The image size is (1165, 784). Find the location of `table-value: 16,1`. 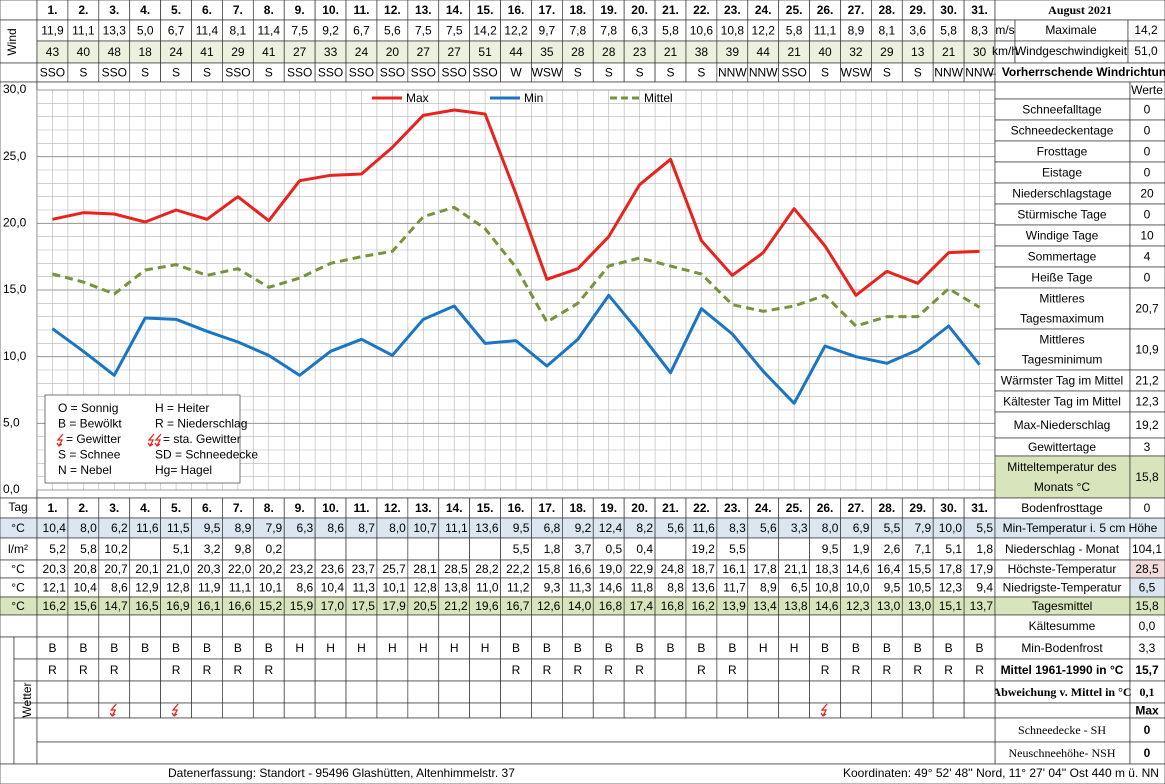

table-value: 16,1 is located at coordinates (209, 606).